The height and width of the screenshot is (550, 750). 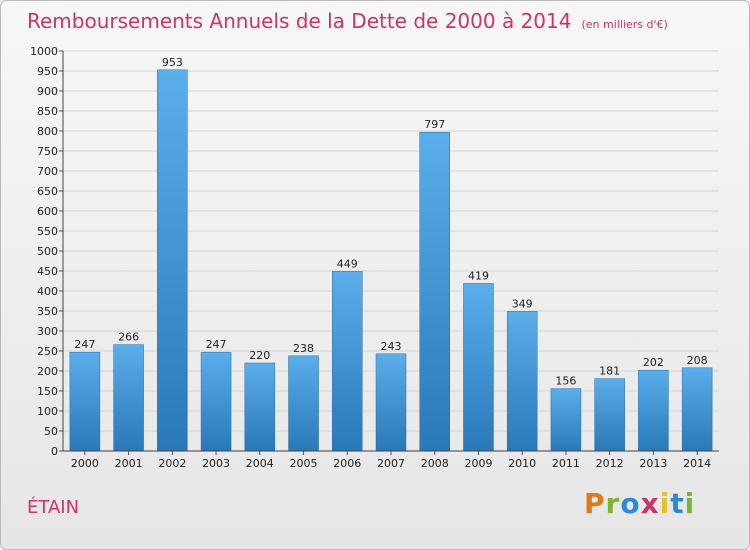 I want to click on y-tick-label: 1000, so click(x=44, y=51).